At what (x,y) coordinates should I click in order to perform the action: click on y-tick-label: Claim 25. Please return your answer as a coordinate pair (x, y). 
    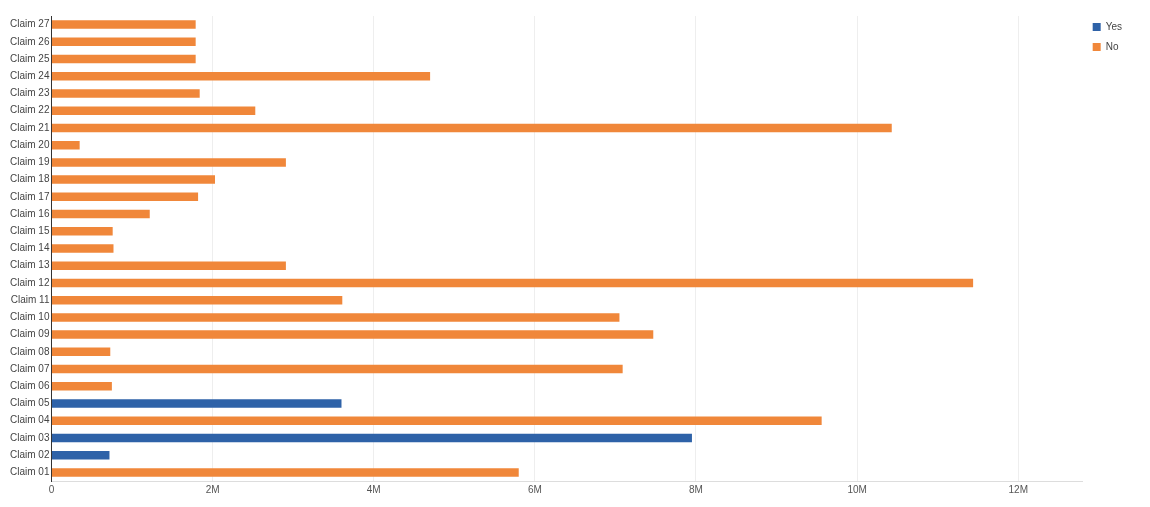
    Looking at the image, I should click on (29, 58).